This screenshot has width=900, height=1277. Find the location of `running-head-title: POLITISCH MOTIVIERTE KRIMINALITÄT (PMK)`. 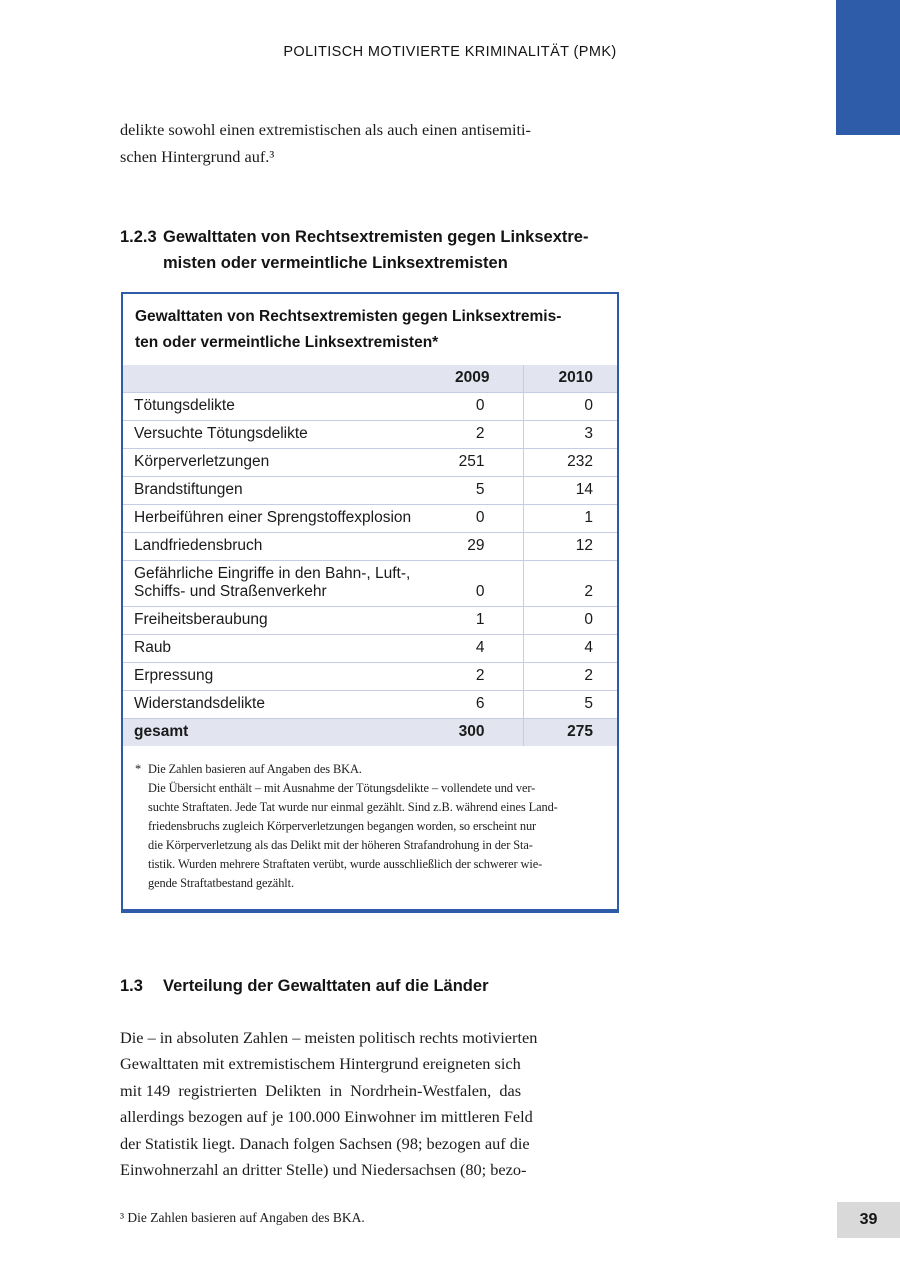

running-head-title: POLITISCH MOTIVIERTE KRIMINALITÄT (PMK) is located at coordinates (450, 52).